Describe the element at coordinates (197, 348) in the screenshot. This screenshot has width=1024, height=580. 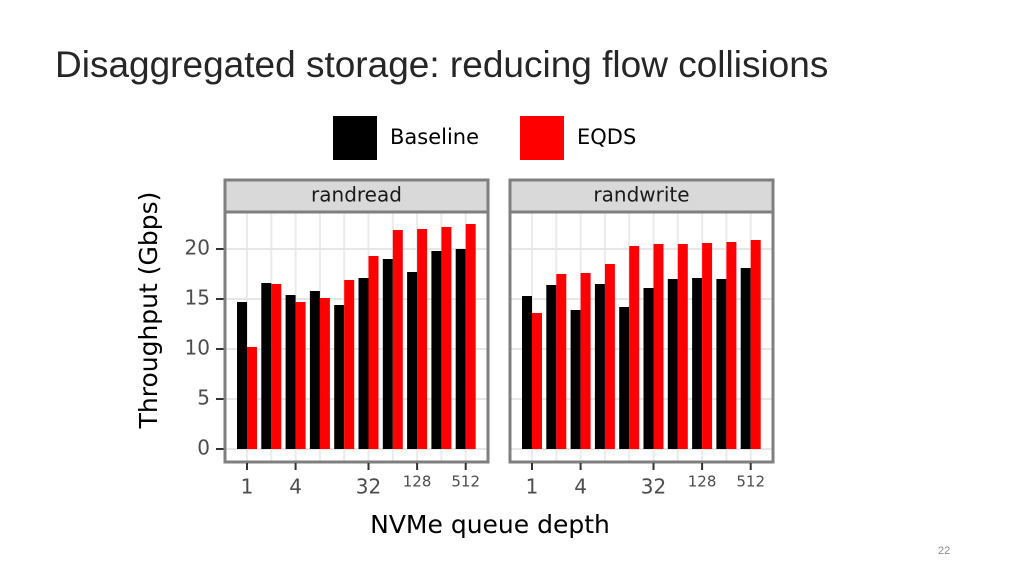
I see `y-tick-label: 10` at that location.